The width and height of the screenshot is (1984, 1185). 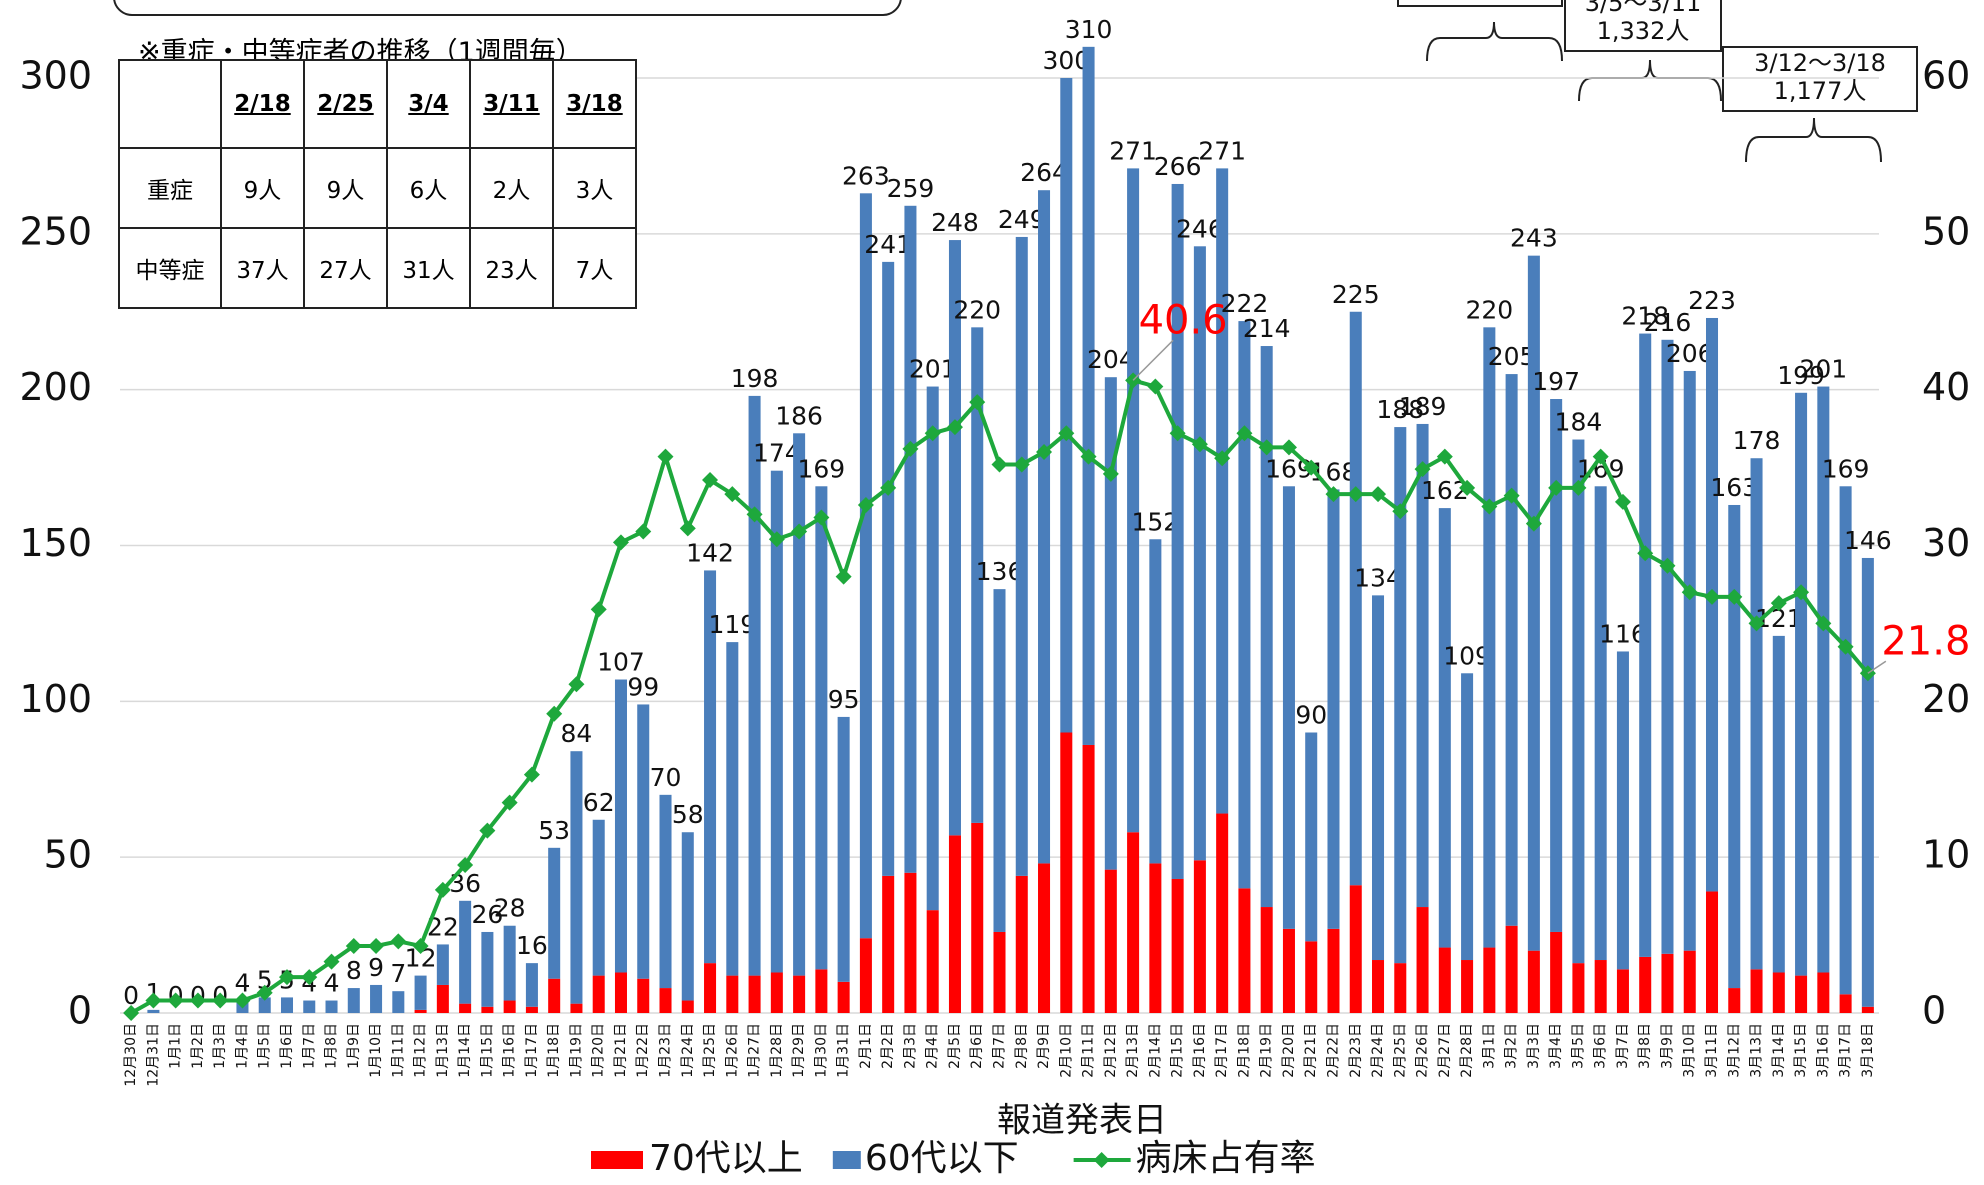 I want to click on x-tick-label: 1月24日, so click(x=688, y=1050).